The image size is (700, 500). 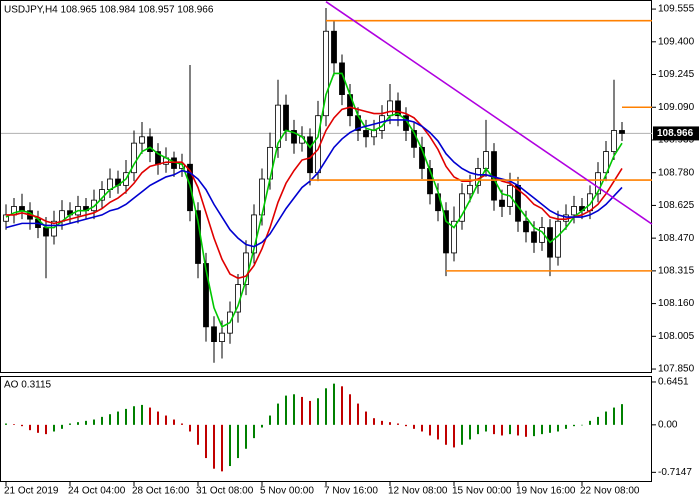 I want to click on y-tick-label: 109.245, so click(x=676, y=74).